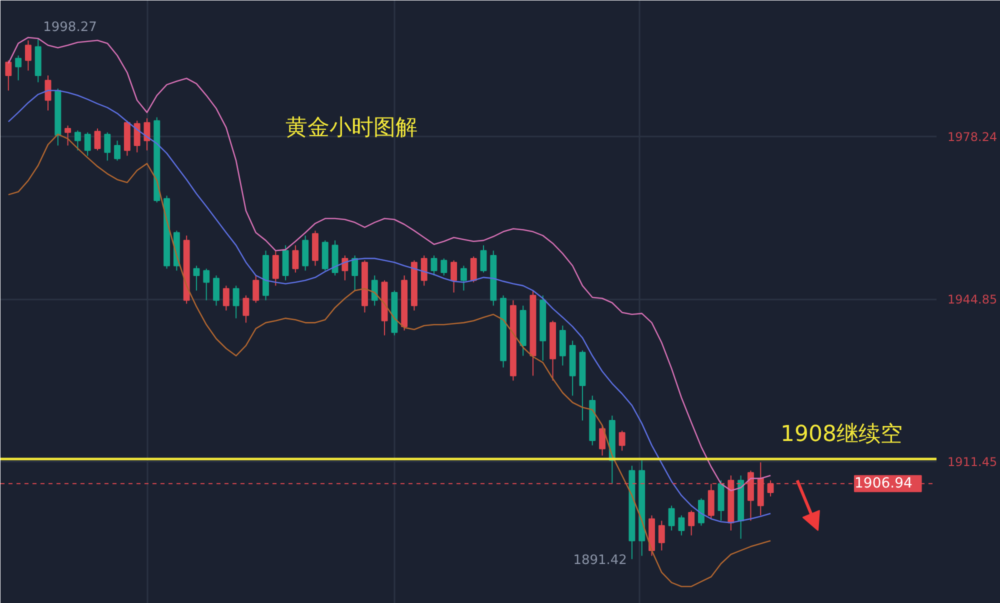 The height and width of the screenshot is (603, 1000). Describe the element at coordinates (352, 128) in the screenshot. I see `text: 黄金小时图解` at that location.